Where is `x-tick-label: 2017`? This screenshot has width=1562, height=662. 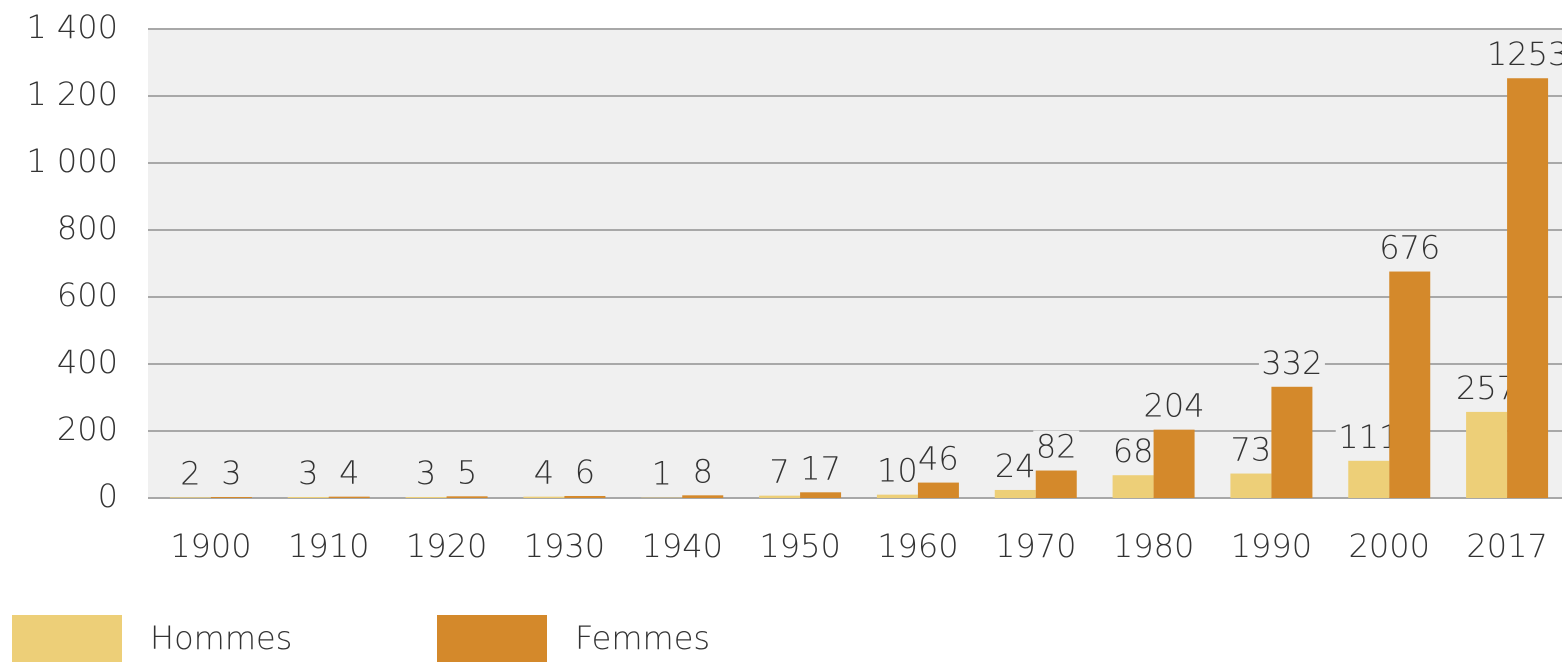 x-tick-label: 2017 is located at coordinates (1506, 546).